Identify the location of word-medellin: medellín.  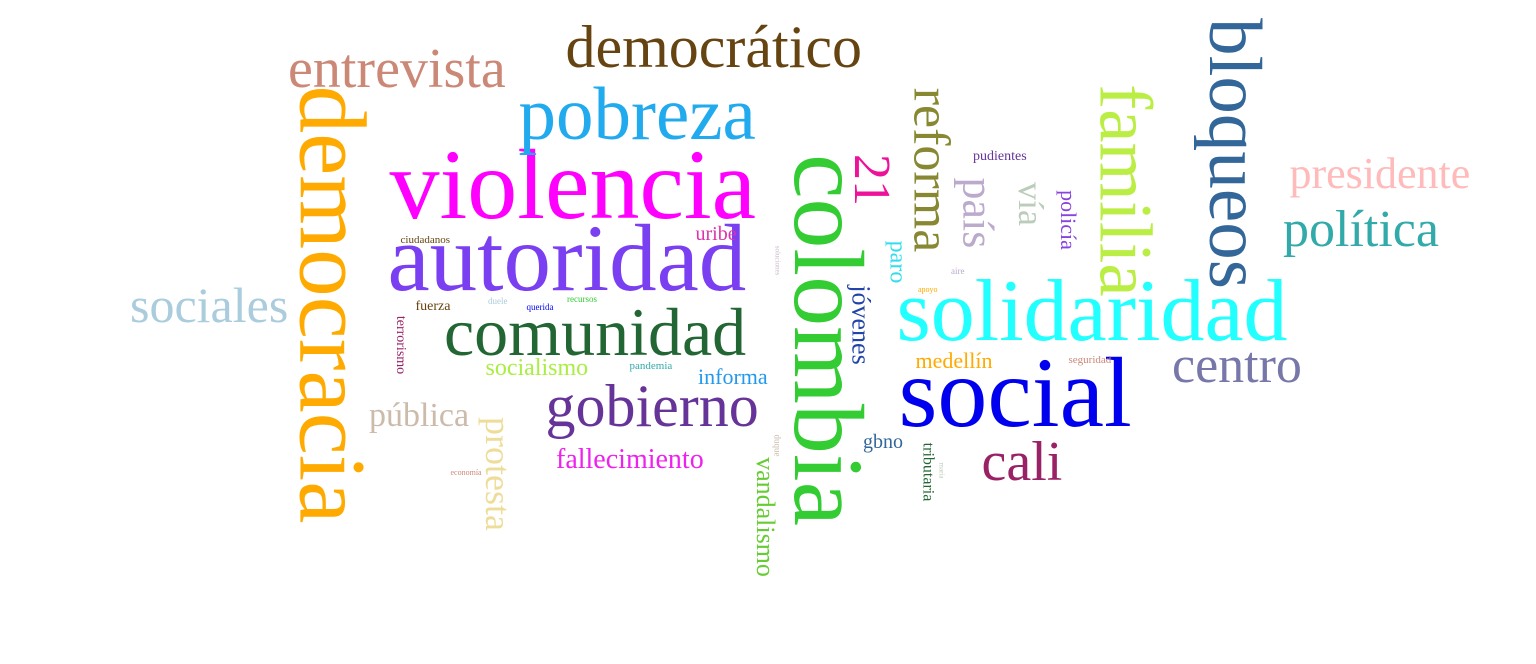
(954, 360).